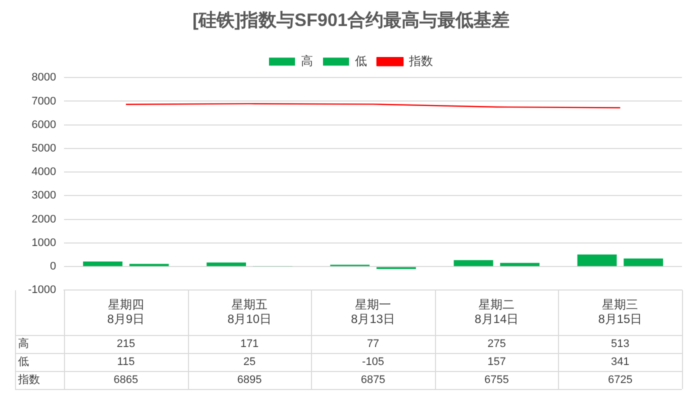 The width and height of the screenshot is (696, 397). Describe the element at coordinates (496, 312) in the screenshot. I see `x-tick-label: 星期二 8月14日` at that location.